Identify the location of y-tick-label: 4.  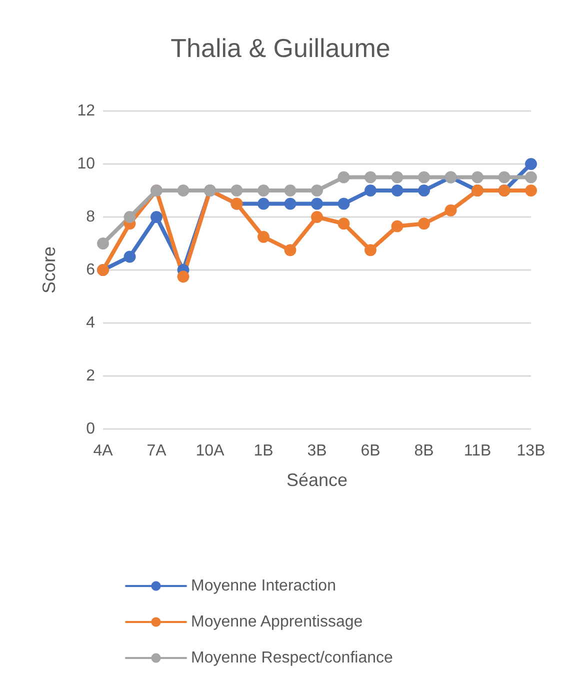
(91, 323).